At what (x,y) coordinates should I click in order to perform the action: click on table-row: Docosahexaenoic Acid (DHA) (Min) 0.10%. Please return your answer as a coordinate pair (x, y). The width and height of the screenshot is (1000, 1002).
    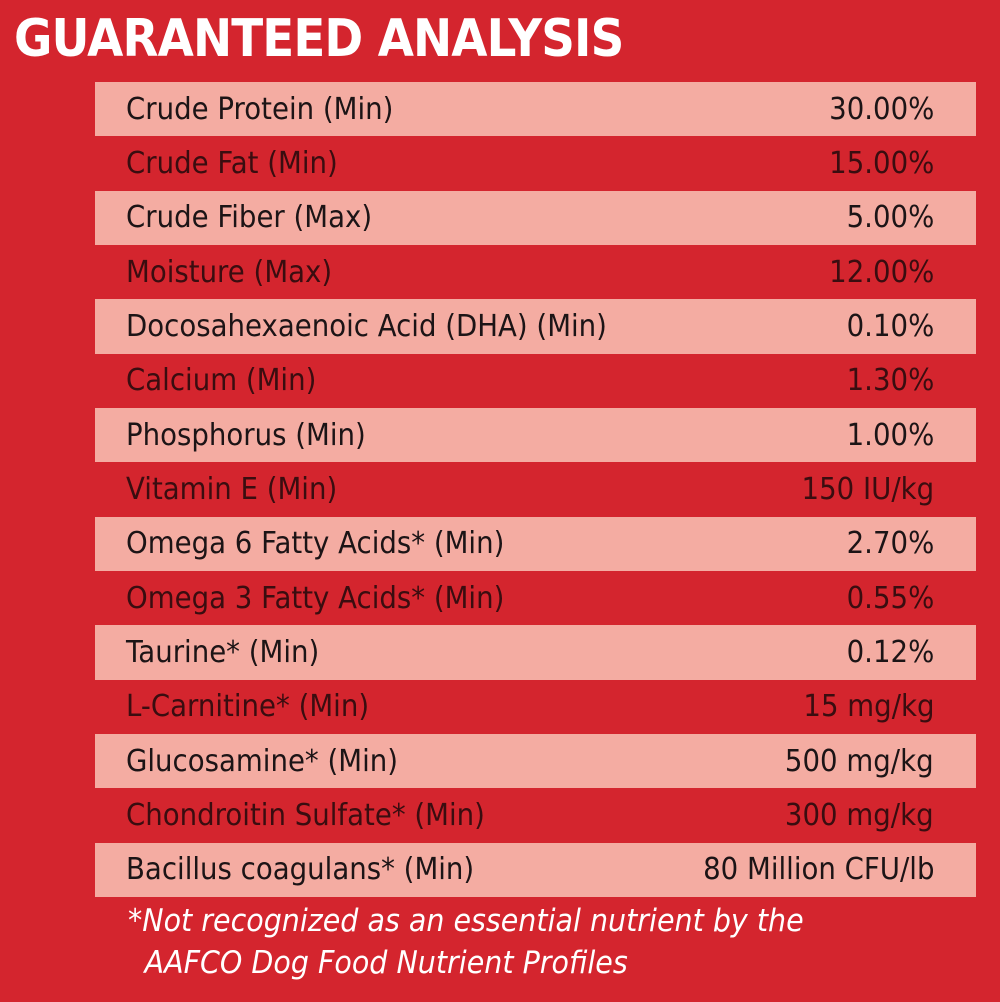
    Looking at the image, I should click on (535, 326).